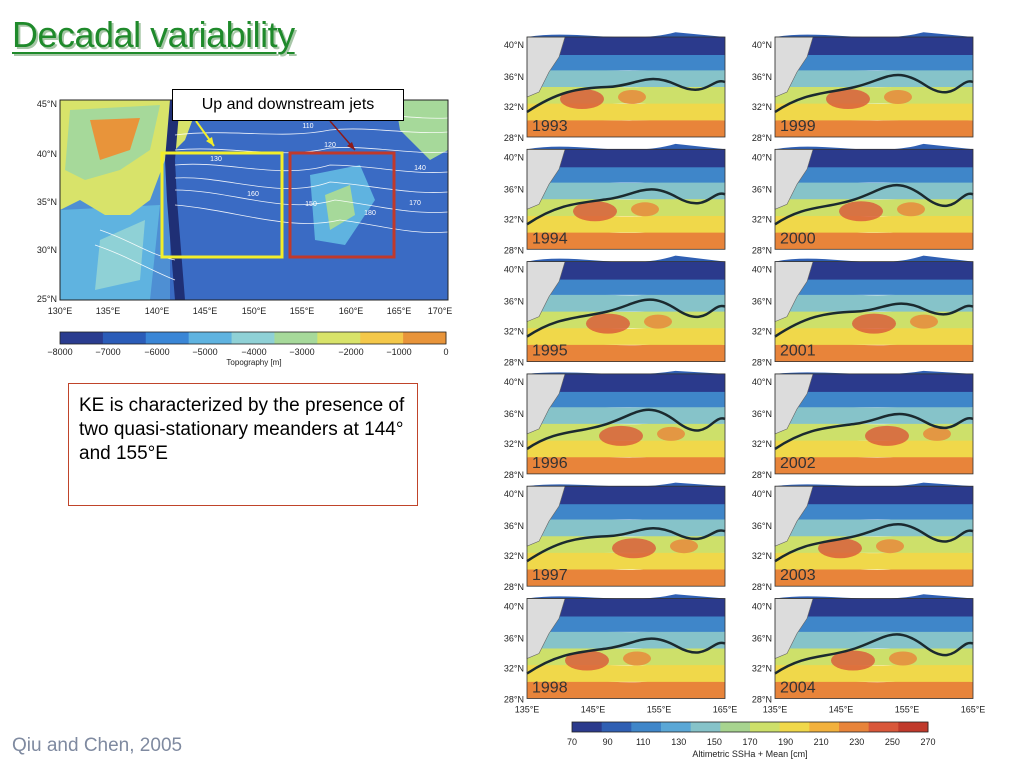 The height and width of the screenshot is (768, 1024). I want to click on topo-colorbar-tick: 0, so click(445, 352).